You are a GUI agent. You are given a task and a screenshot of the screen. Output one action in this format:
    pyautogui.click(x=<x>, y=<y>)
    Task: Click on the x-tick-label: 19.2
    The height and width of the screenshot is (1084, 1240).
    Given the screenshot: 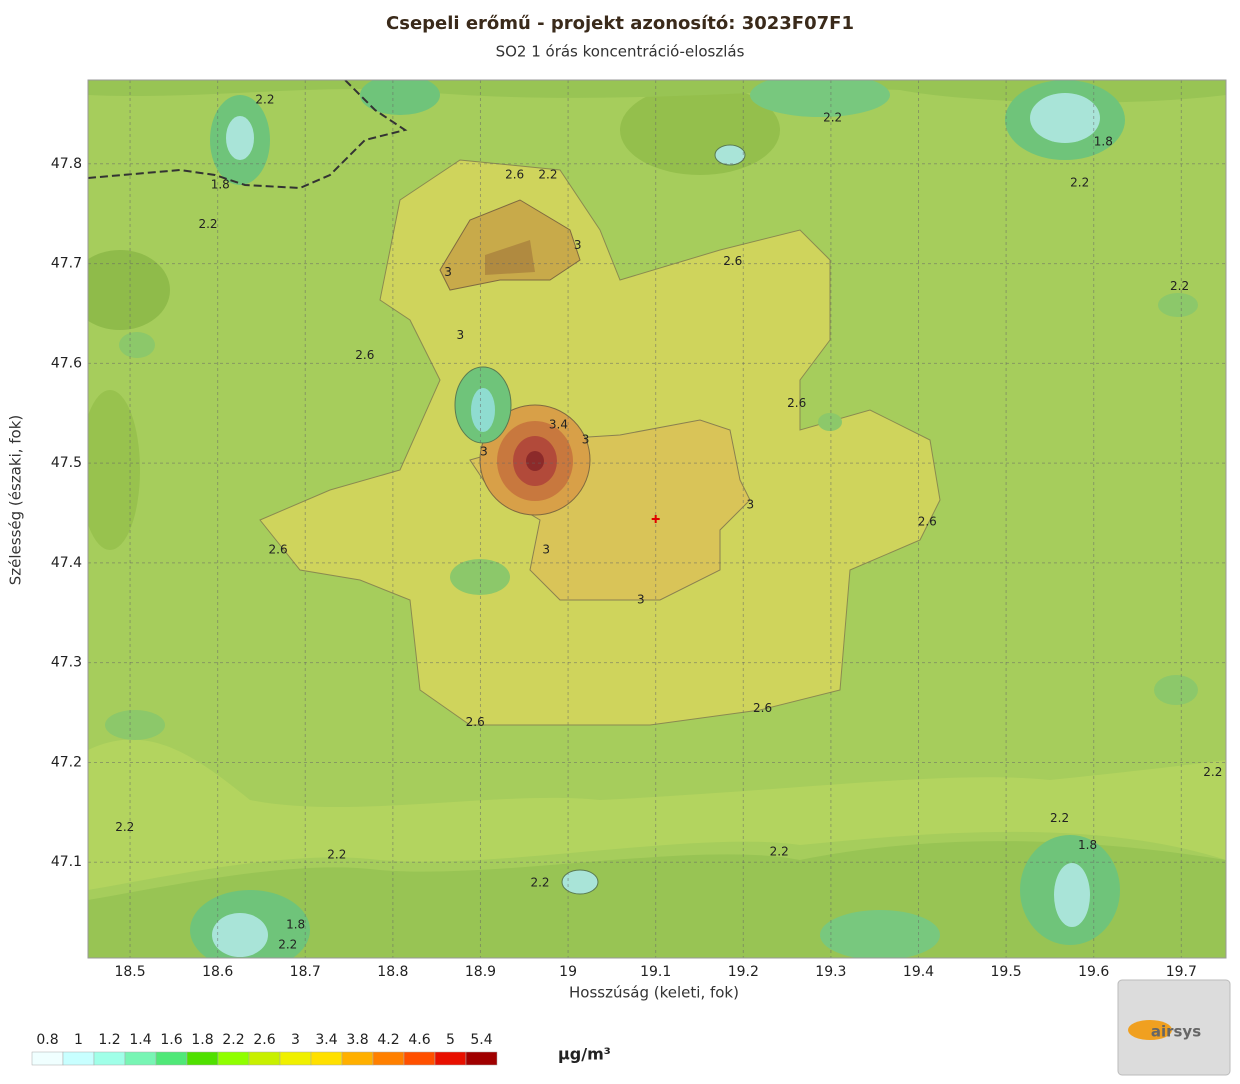 What is the action you would take?
    pyautogui.click(x=743, y=972)
    